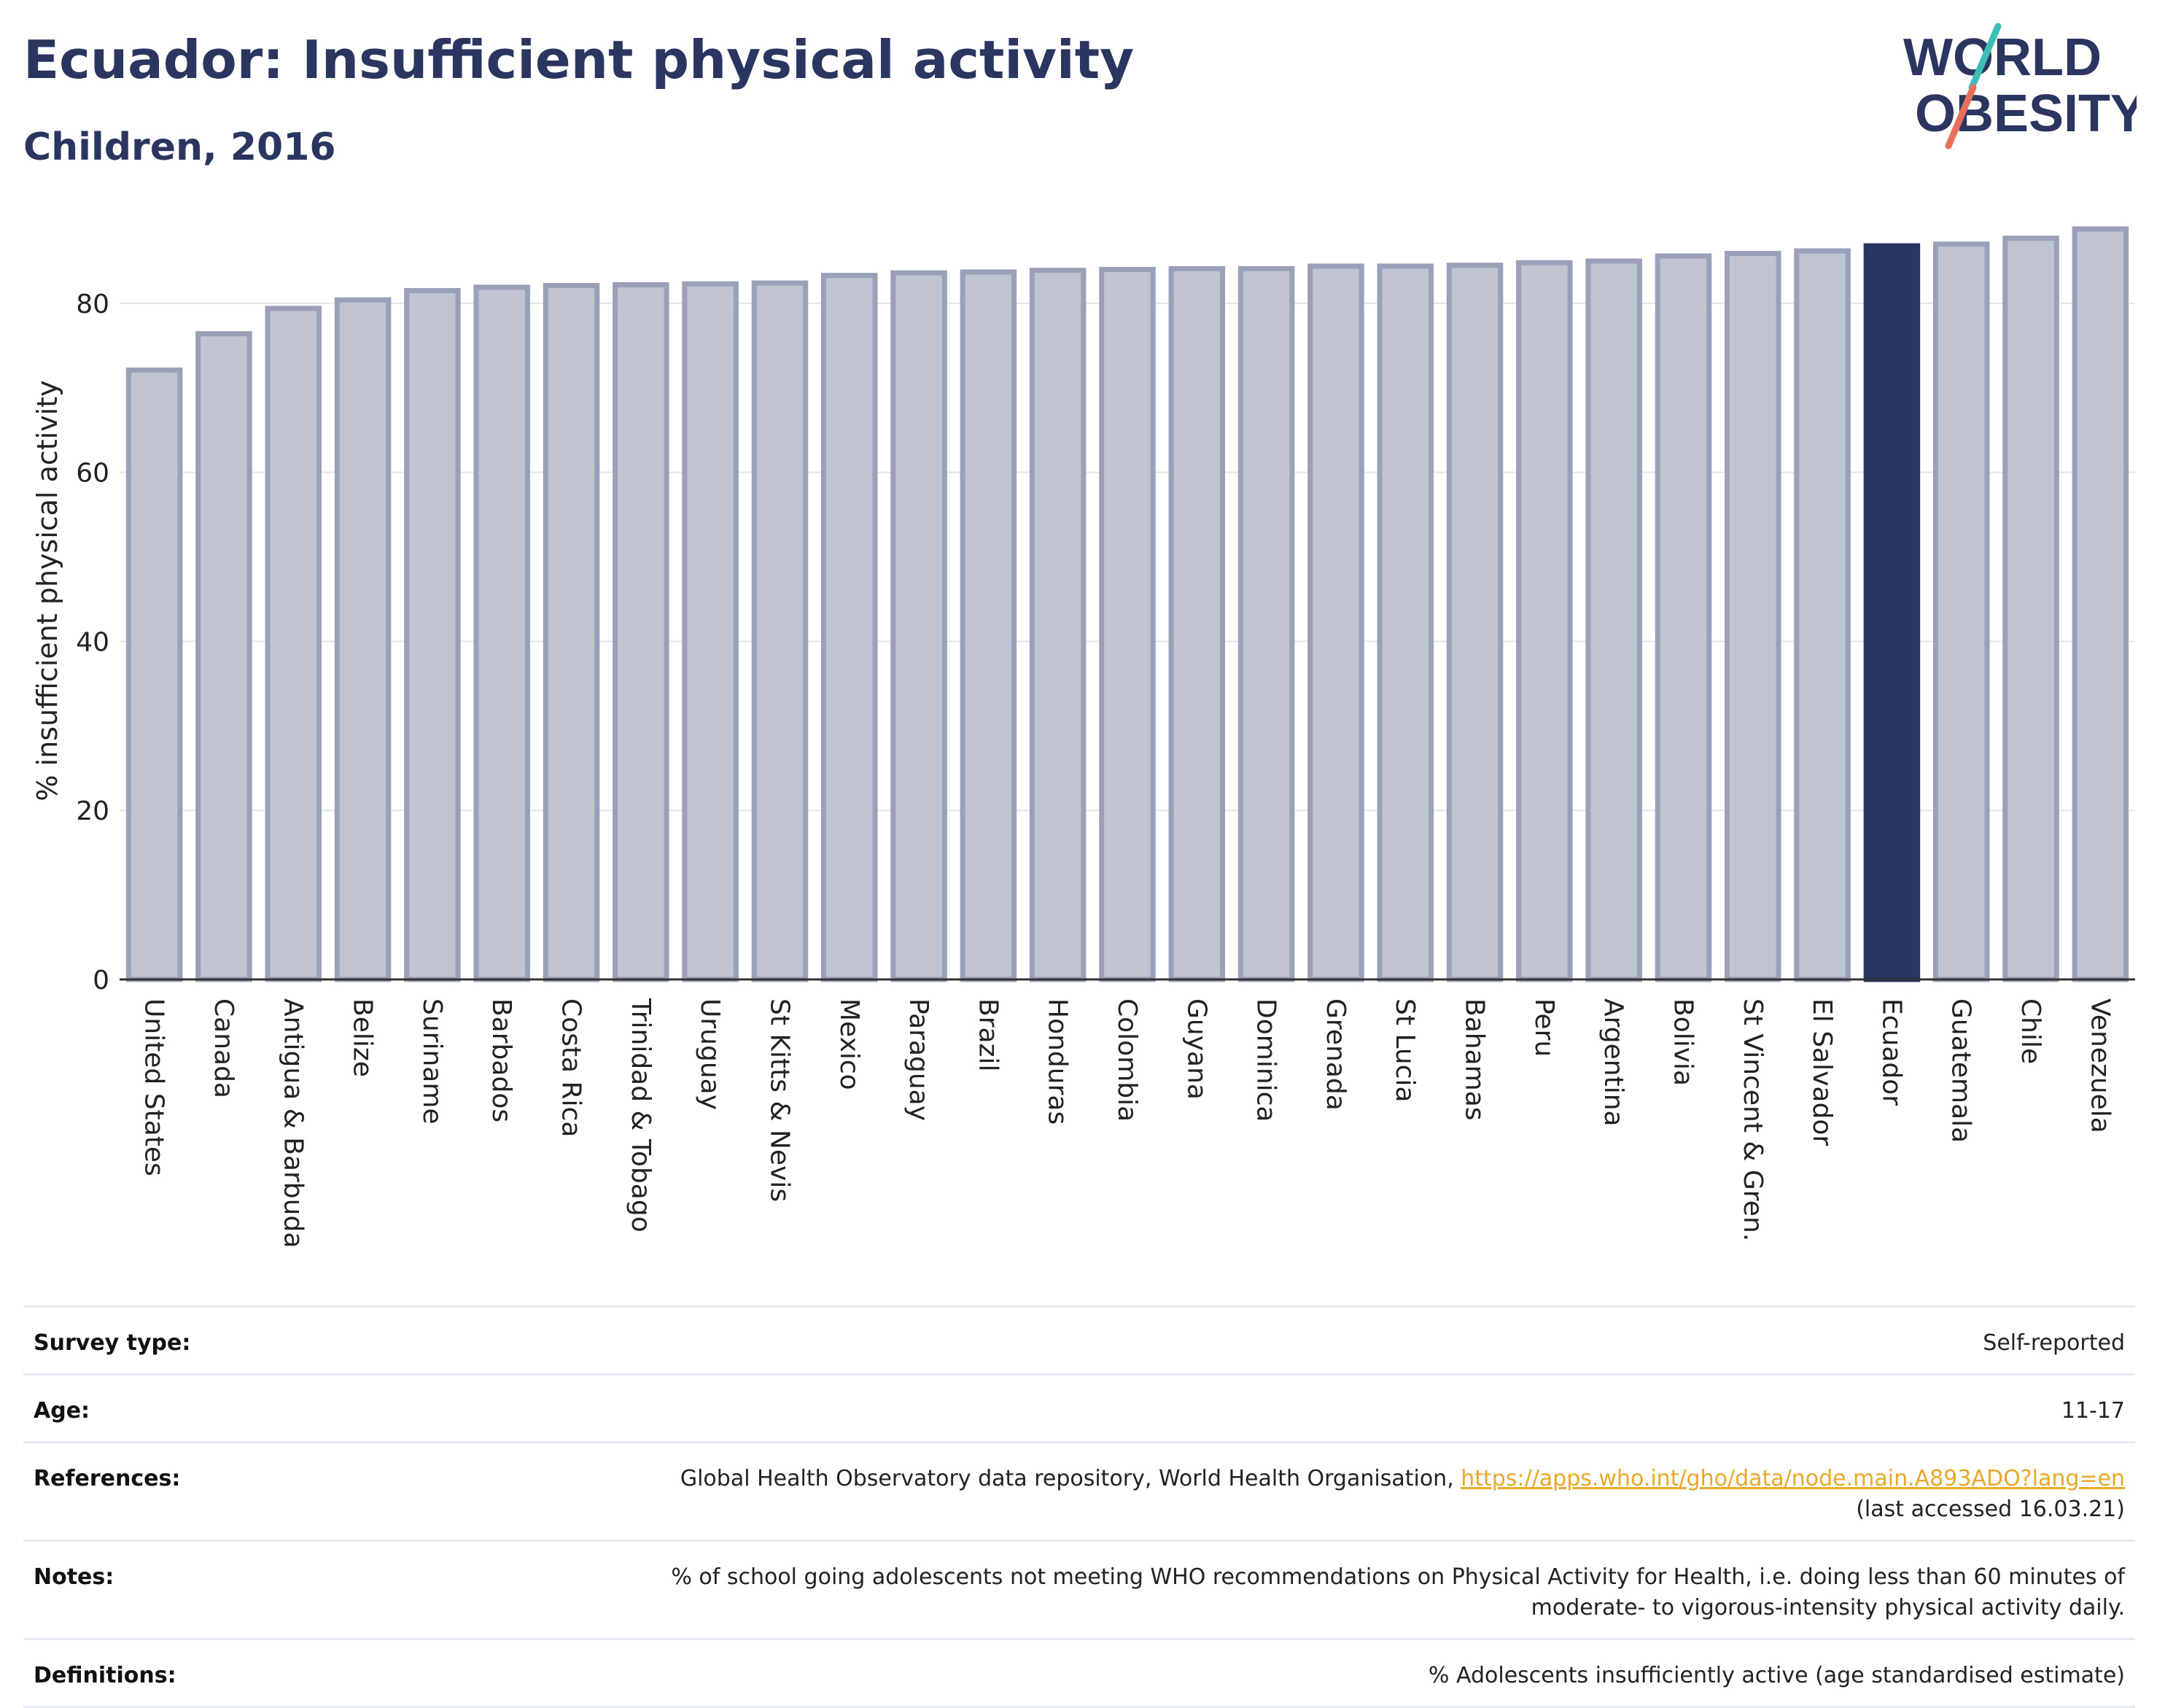  What do you see at coordinates (1544, 1028) in the screenshot?
I see `x-tick-label: Peru` at bounding box center [1544, 1028].